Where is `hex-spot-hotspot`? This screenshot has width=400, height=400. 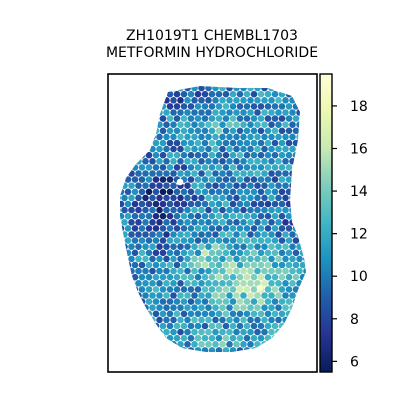 hex-spot-hotspot is located at coordinates (180, 182).